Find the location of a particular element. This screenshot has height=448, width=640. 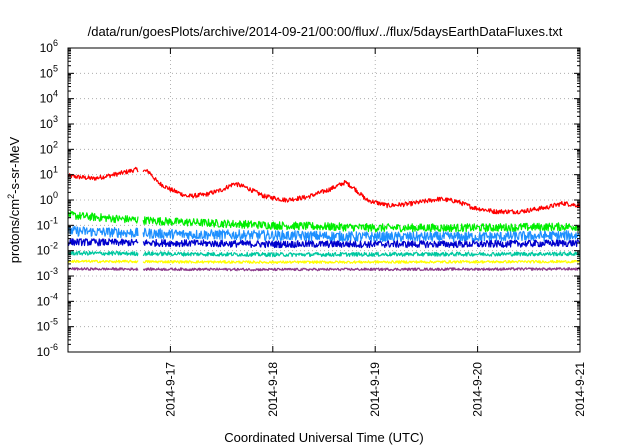

y-tick-label: 10⁻⁵ is located at coordinates (47, 325).